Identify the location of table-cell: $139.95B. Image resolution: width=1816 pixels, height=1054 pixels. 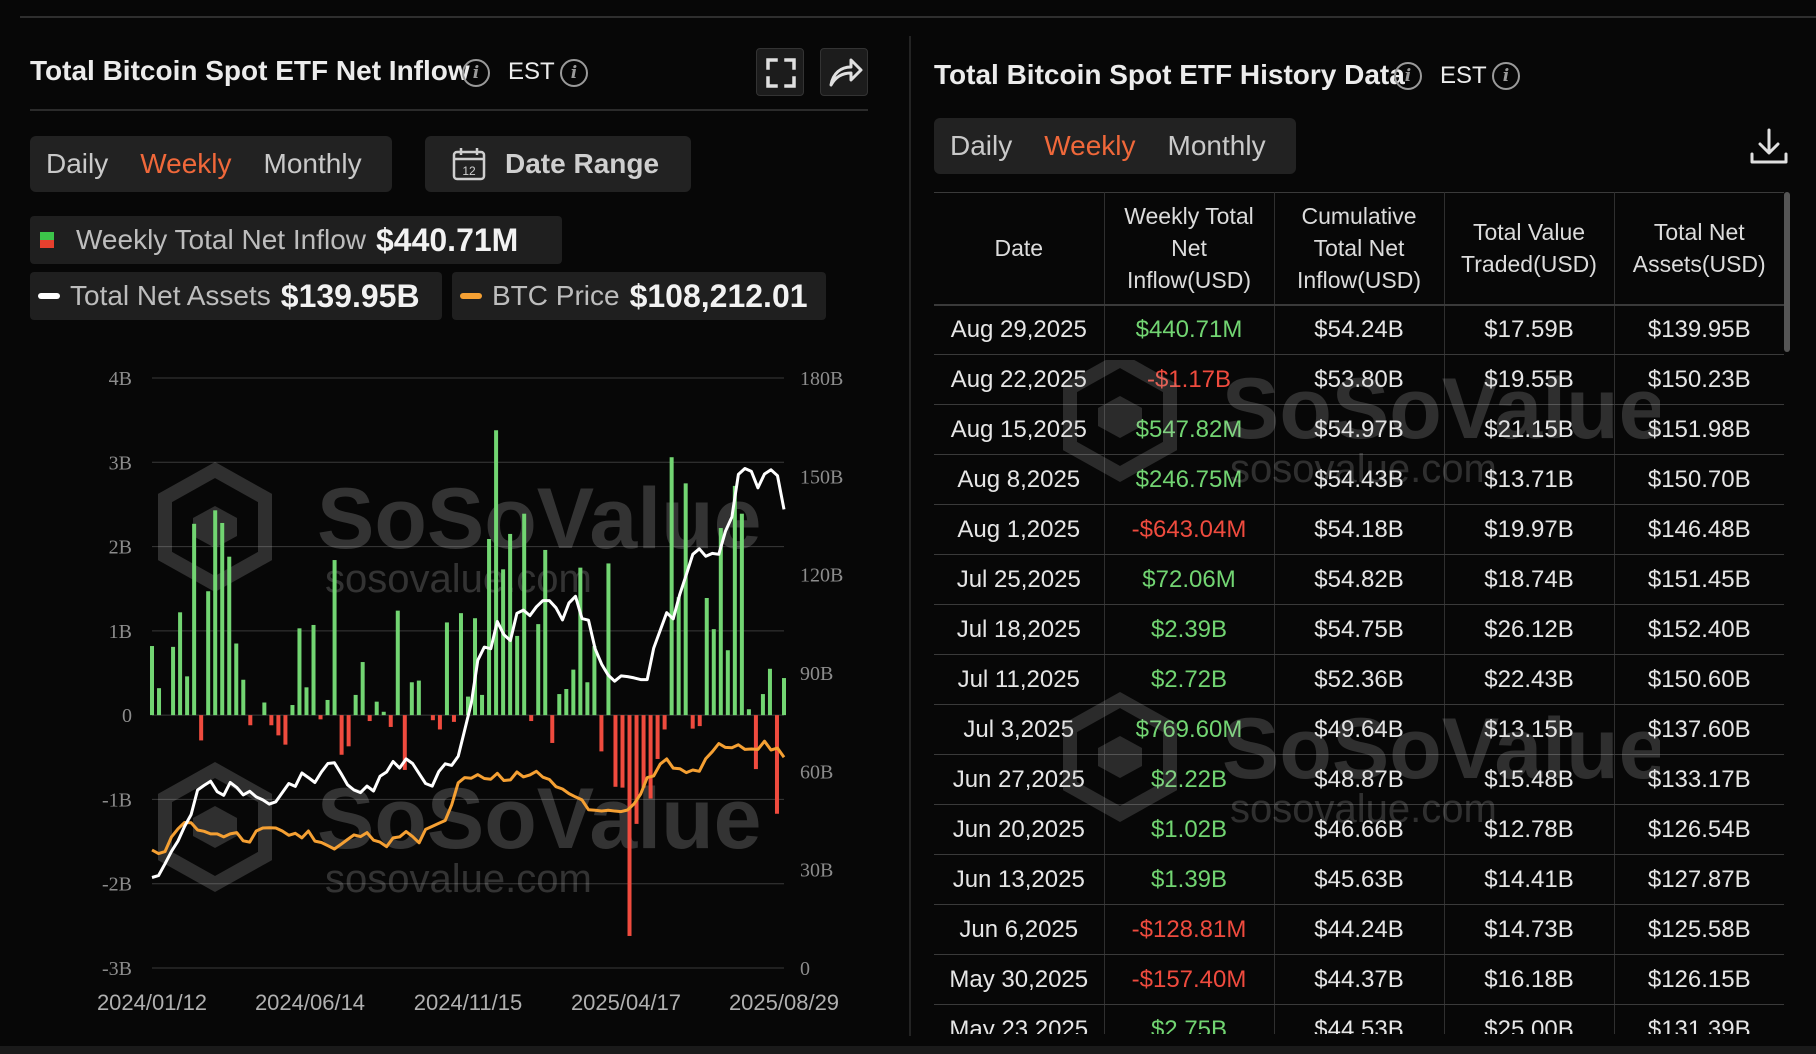
(1699, 329).